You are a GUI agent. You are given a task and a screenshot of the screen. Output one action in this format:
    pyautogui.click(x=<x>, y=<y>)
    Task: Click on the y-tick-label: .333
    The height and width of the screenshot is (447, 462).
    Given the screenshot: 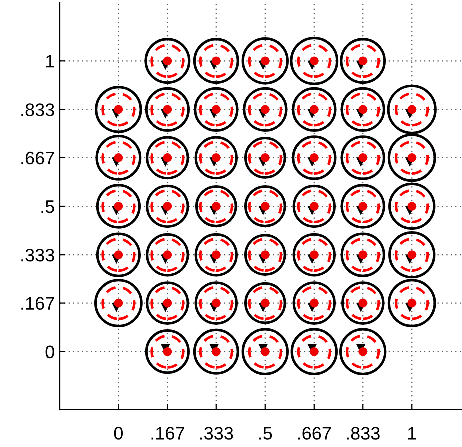 What is the action you would take?
    pyautogui.click(x=38, y=255)
    